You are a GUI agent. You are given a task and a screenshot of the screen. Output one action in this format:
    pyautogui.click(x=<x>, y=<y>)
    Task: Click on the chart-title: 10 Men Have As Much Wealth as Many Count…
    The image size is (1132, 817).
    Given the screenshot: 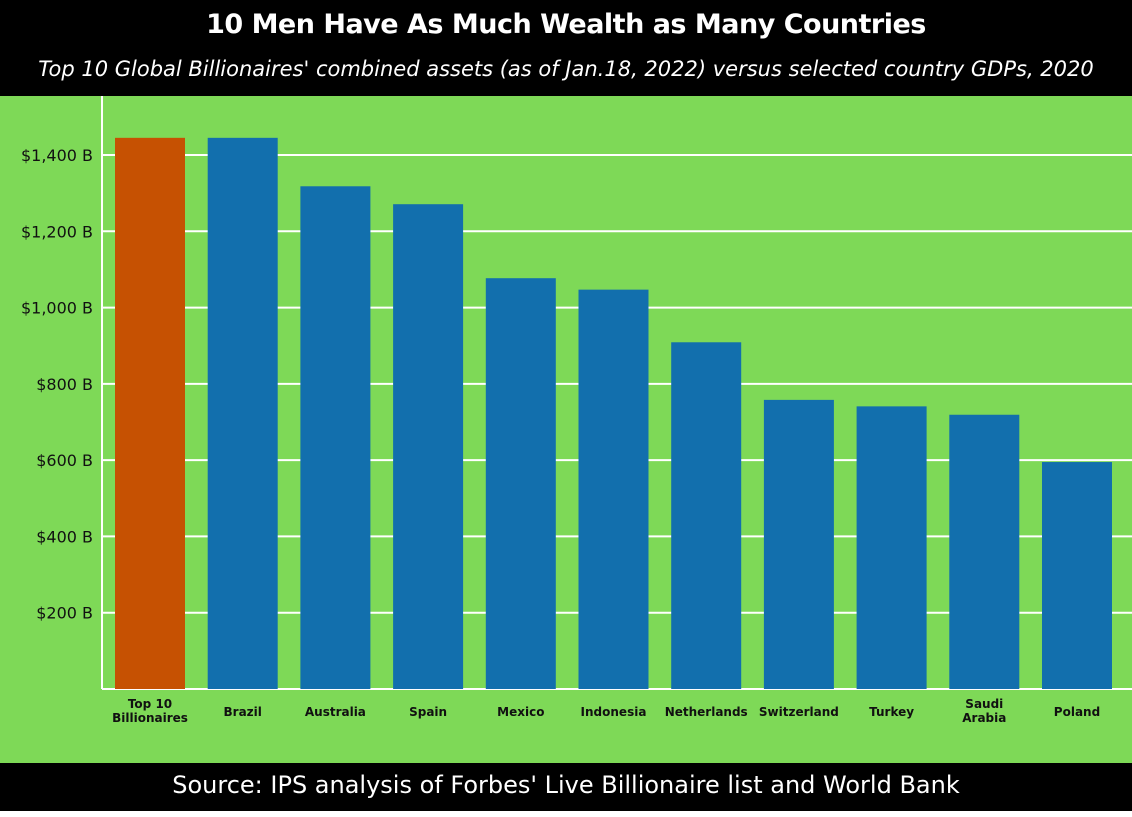 What is the action you would take?
    pyautogui.click(x=566, y=24)
    